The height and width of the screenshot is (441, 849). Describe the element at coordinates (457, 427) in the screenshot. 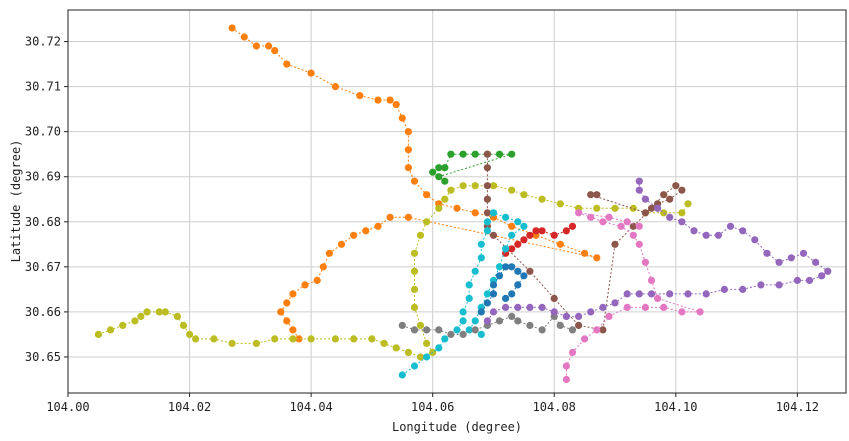

I see `x-axis-title: Longitude (degree)` at that location.